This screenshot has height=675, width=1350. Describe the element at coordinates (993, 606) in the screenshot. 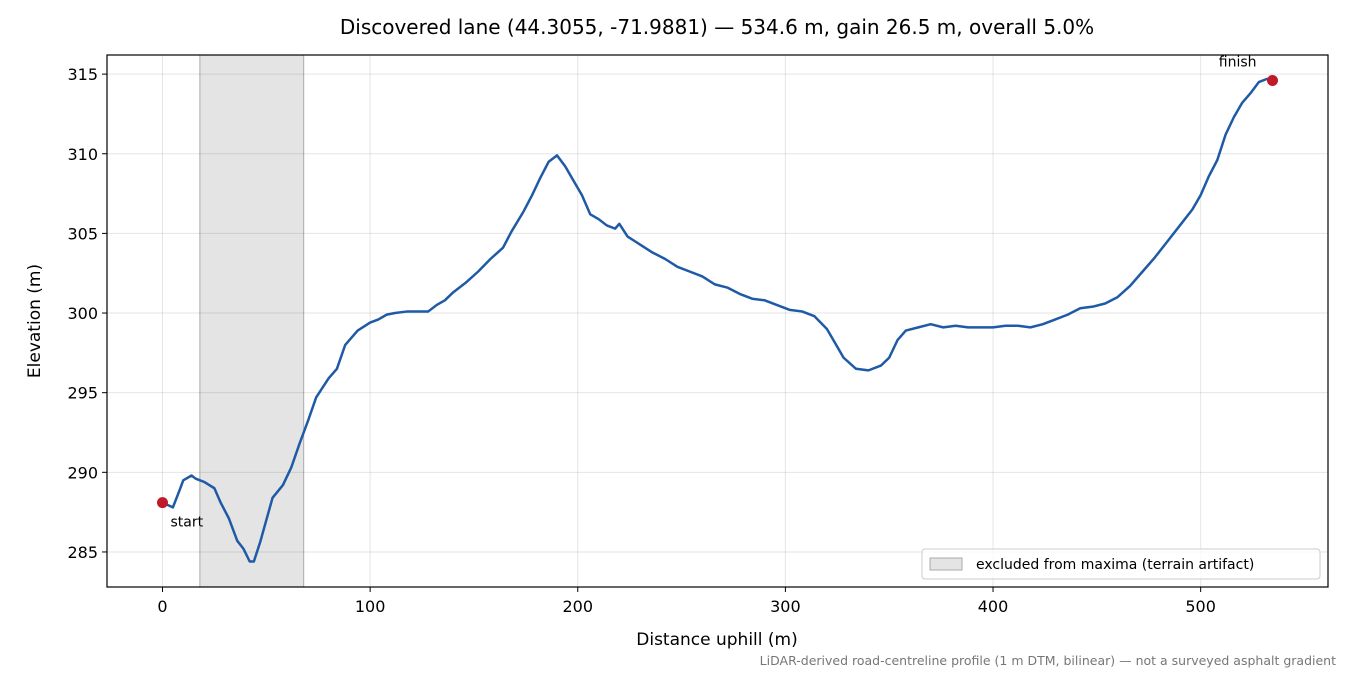

I see `x-tick-label: 400` at that location.